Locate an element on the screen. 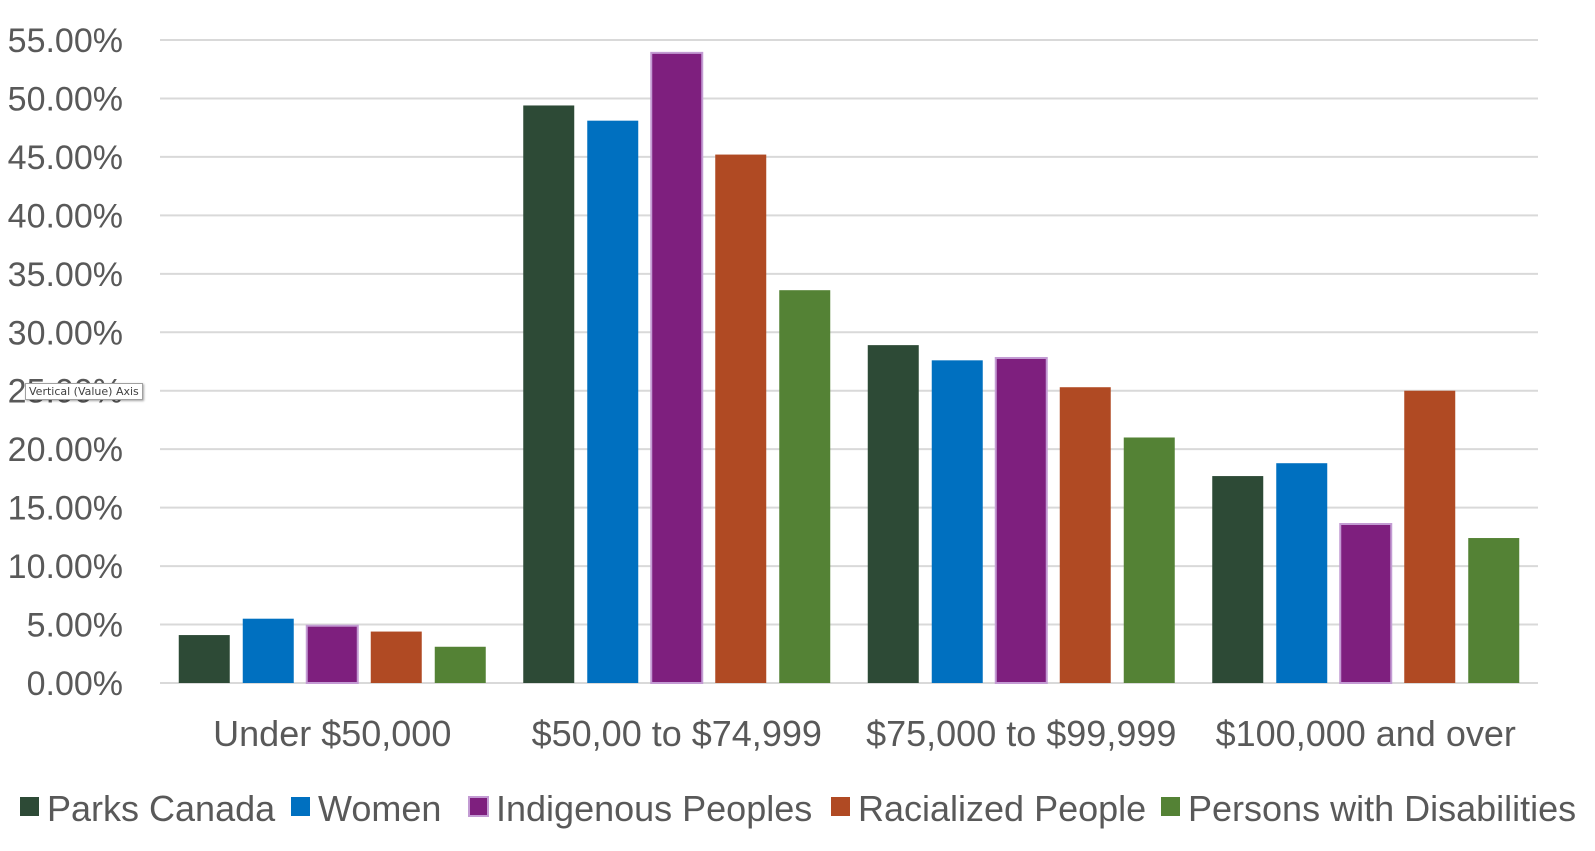  x-category-label: $75,000 to $99,999 is located at coordinates (1021, 733).